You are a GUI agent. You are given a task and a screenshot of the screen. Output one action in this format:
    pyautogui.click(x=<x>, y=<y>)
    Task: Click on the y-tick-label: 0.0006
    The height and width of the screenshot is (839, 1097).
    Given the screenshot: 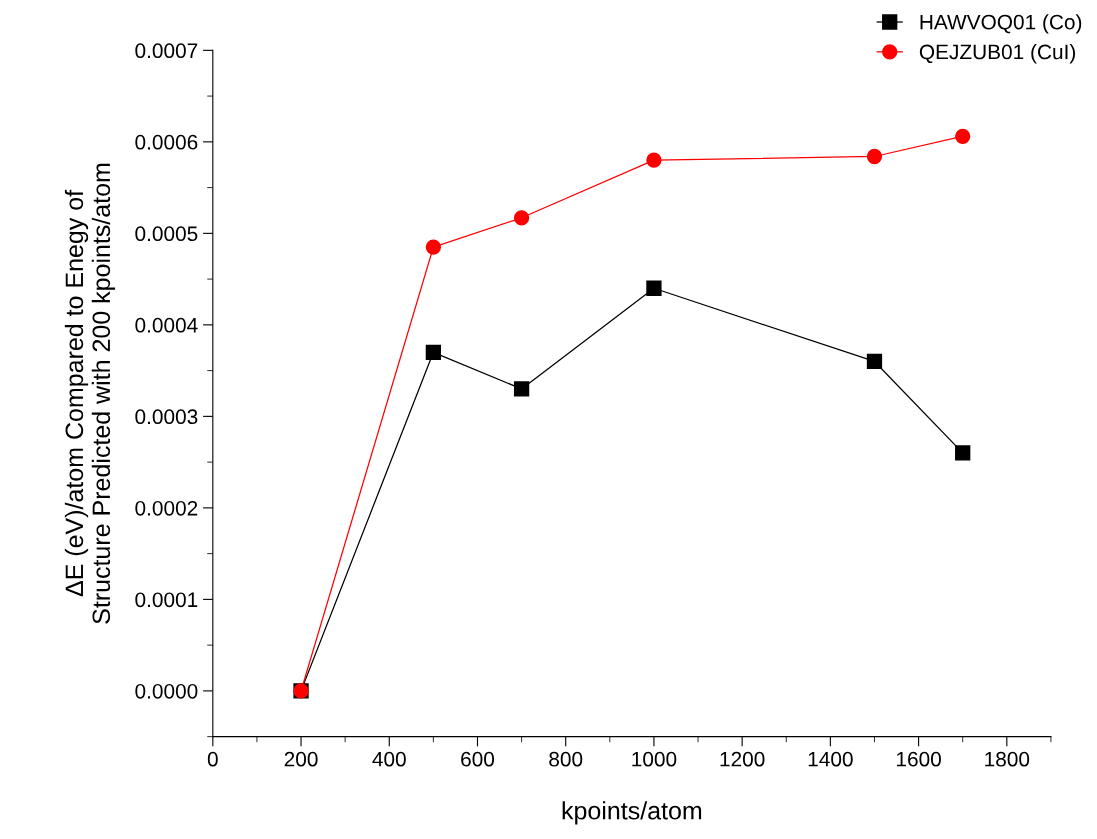 What is the action you would take?
    pyautogui.click(x=166, y=142)
    